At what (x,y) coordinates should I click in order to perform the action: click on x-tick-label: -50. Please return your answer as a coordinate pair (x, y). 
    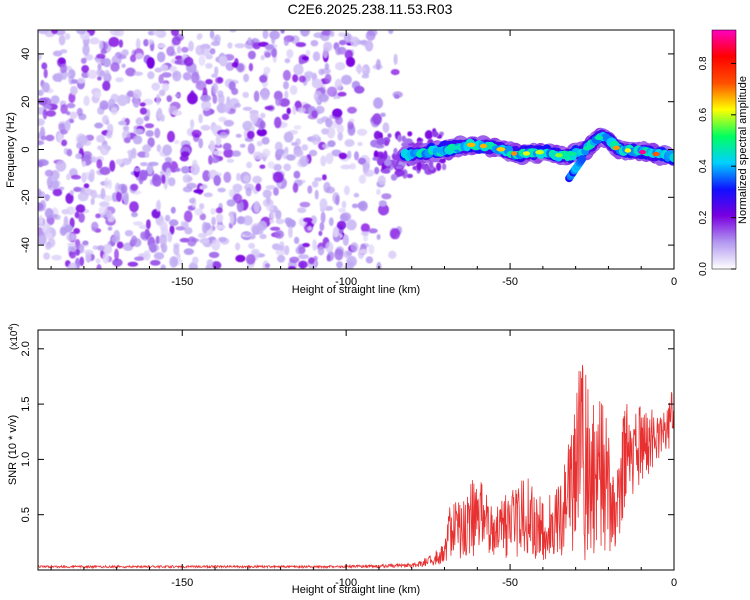
    Looking at the image, I should click on (510, 583).